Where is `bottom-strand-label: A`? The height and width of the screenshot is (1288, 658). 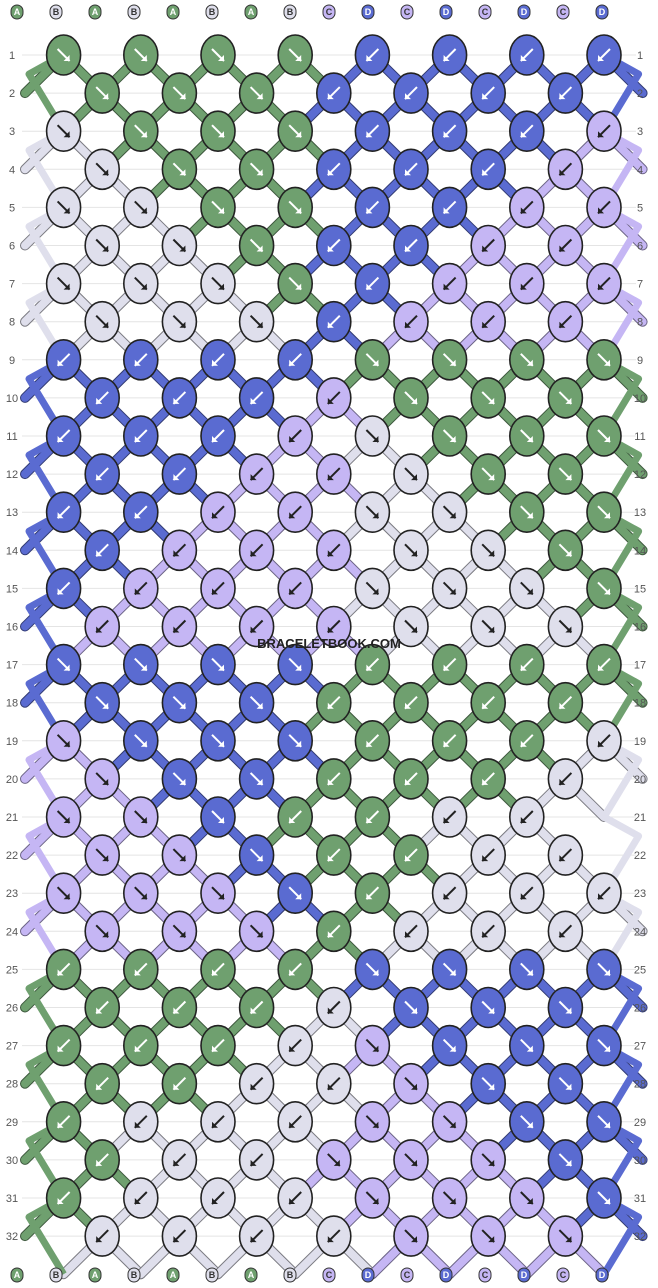 bottom-strand-label: A is located at coordinates (251, 1275).